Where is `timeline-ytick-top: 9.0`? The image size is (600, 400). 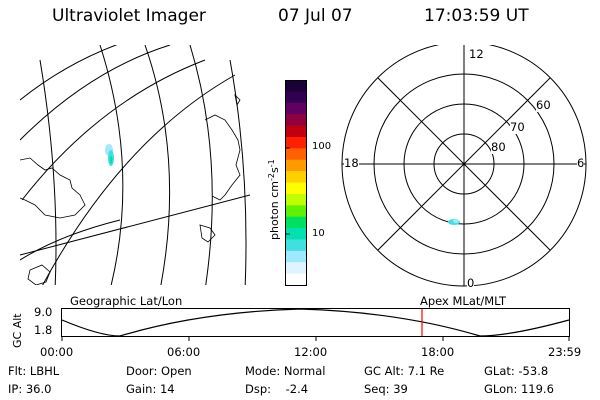 timeline-ytick-top: 9.0 is located at coordinates (43, 312).